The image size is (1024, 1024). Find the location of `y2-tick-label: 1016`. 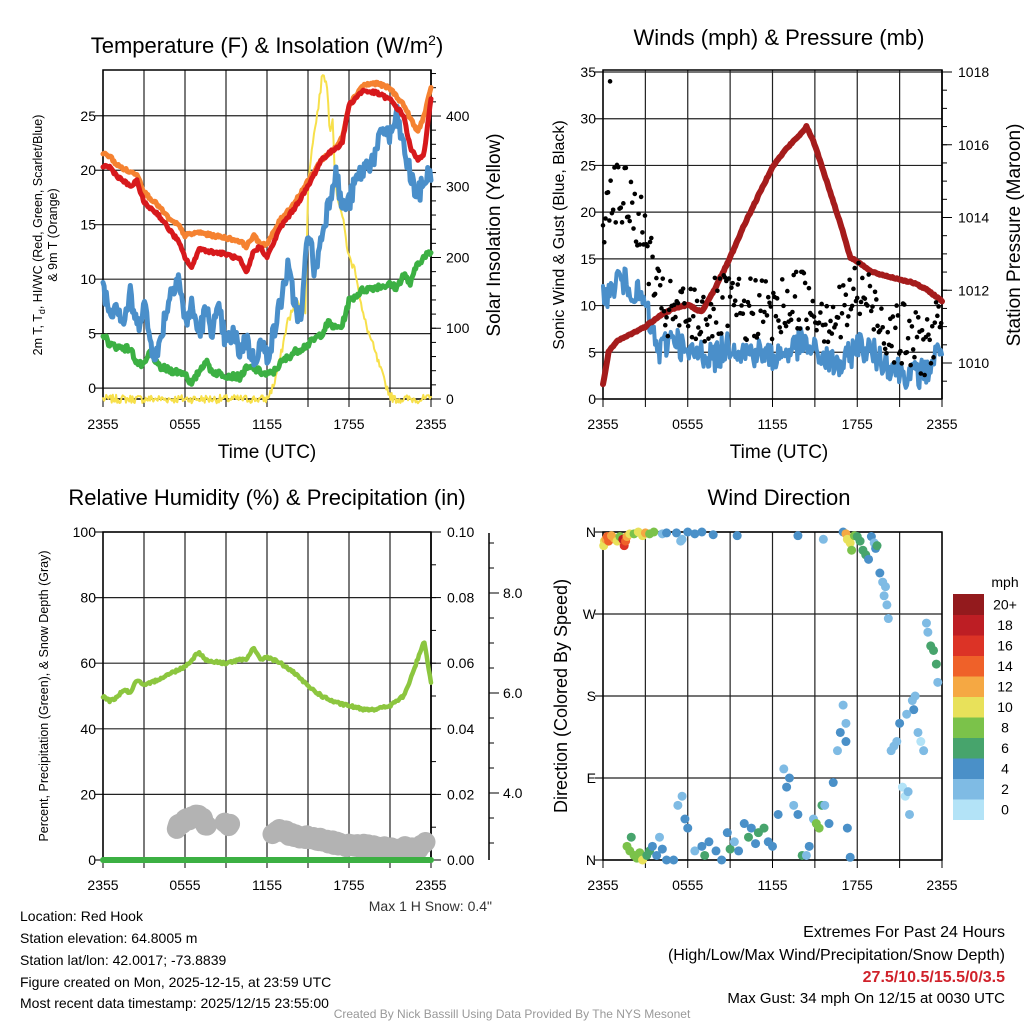

y2-tick-label: 1016 is located at coordinates (973, 145).